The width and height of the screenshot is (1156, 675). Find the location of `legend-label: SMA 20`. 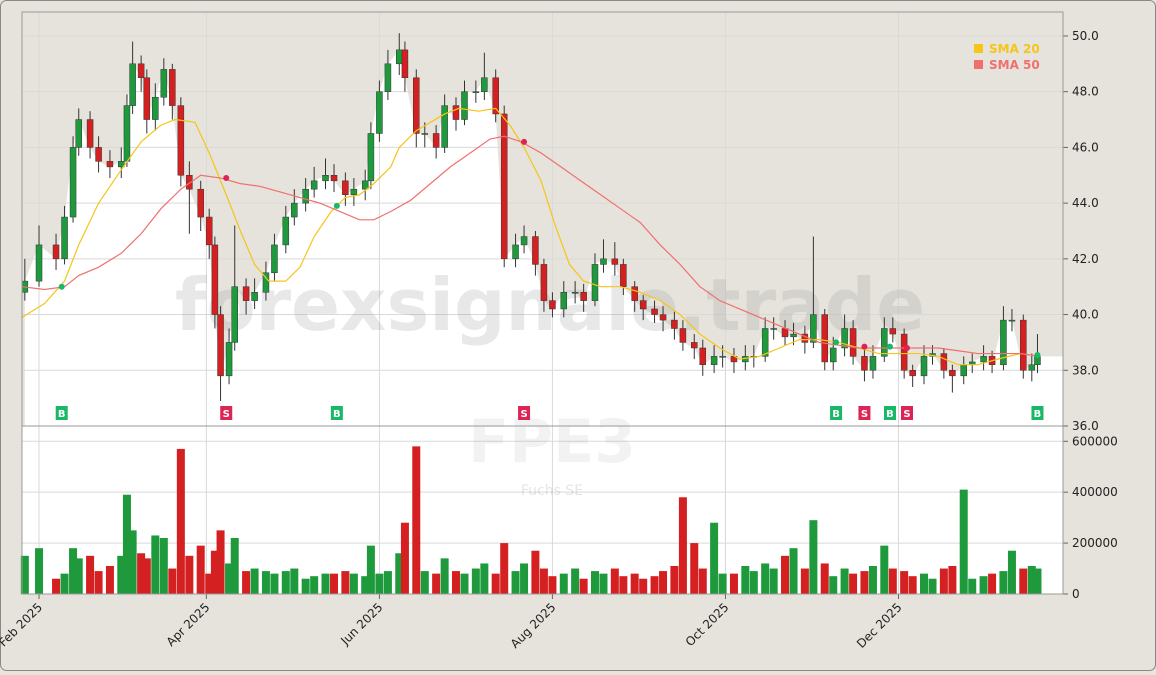

legend-label: SMA 20 is located at coordinates (1014, 49).